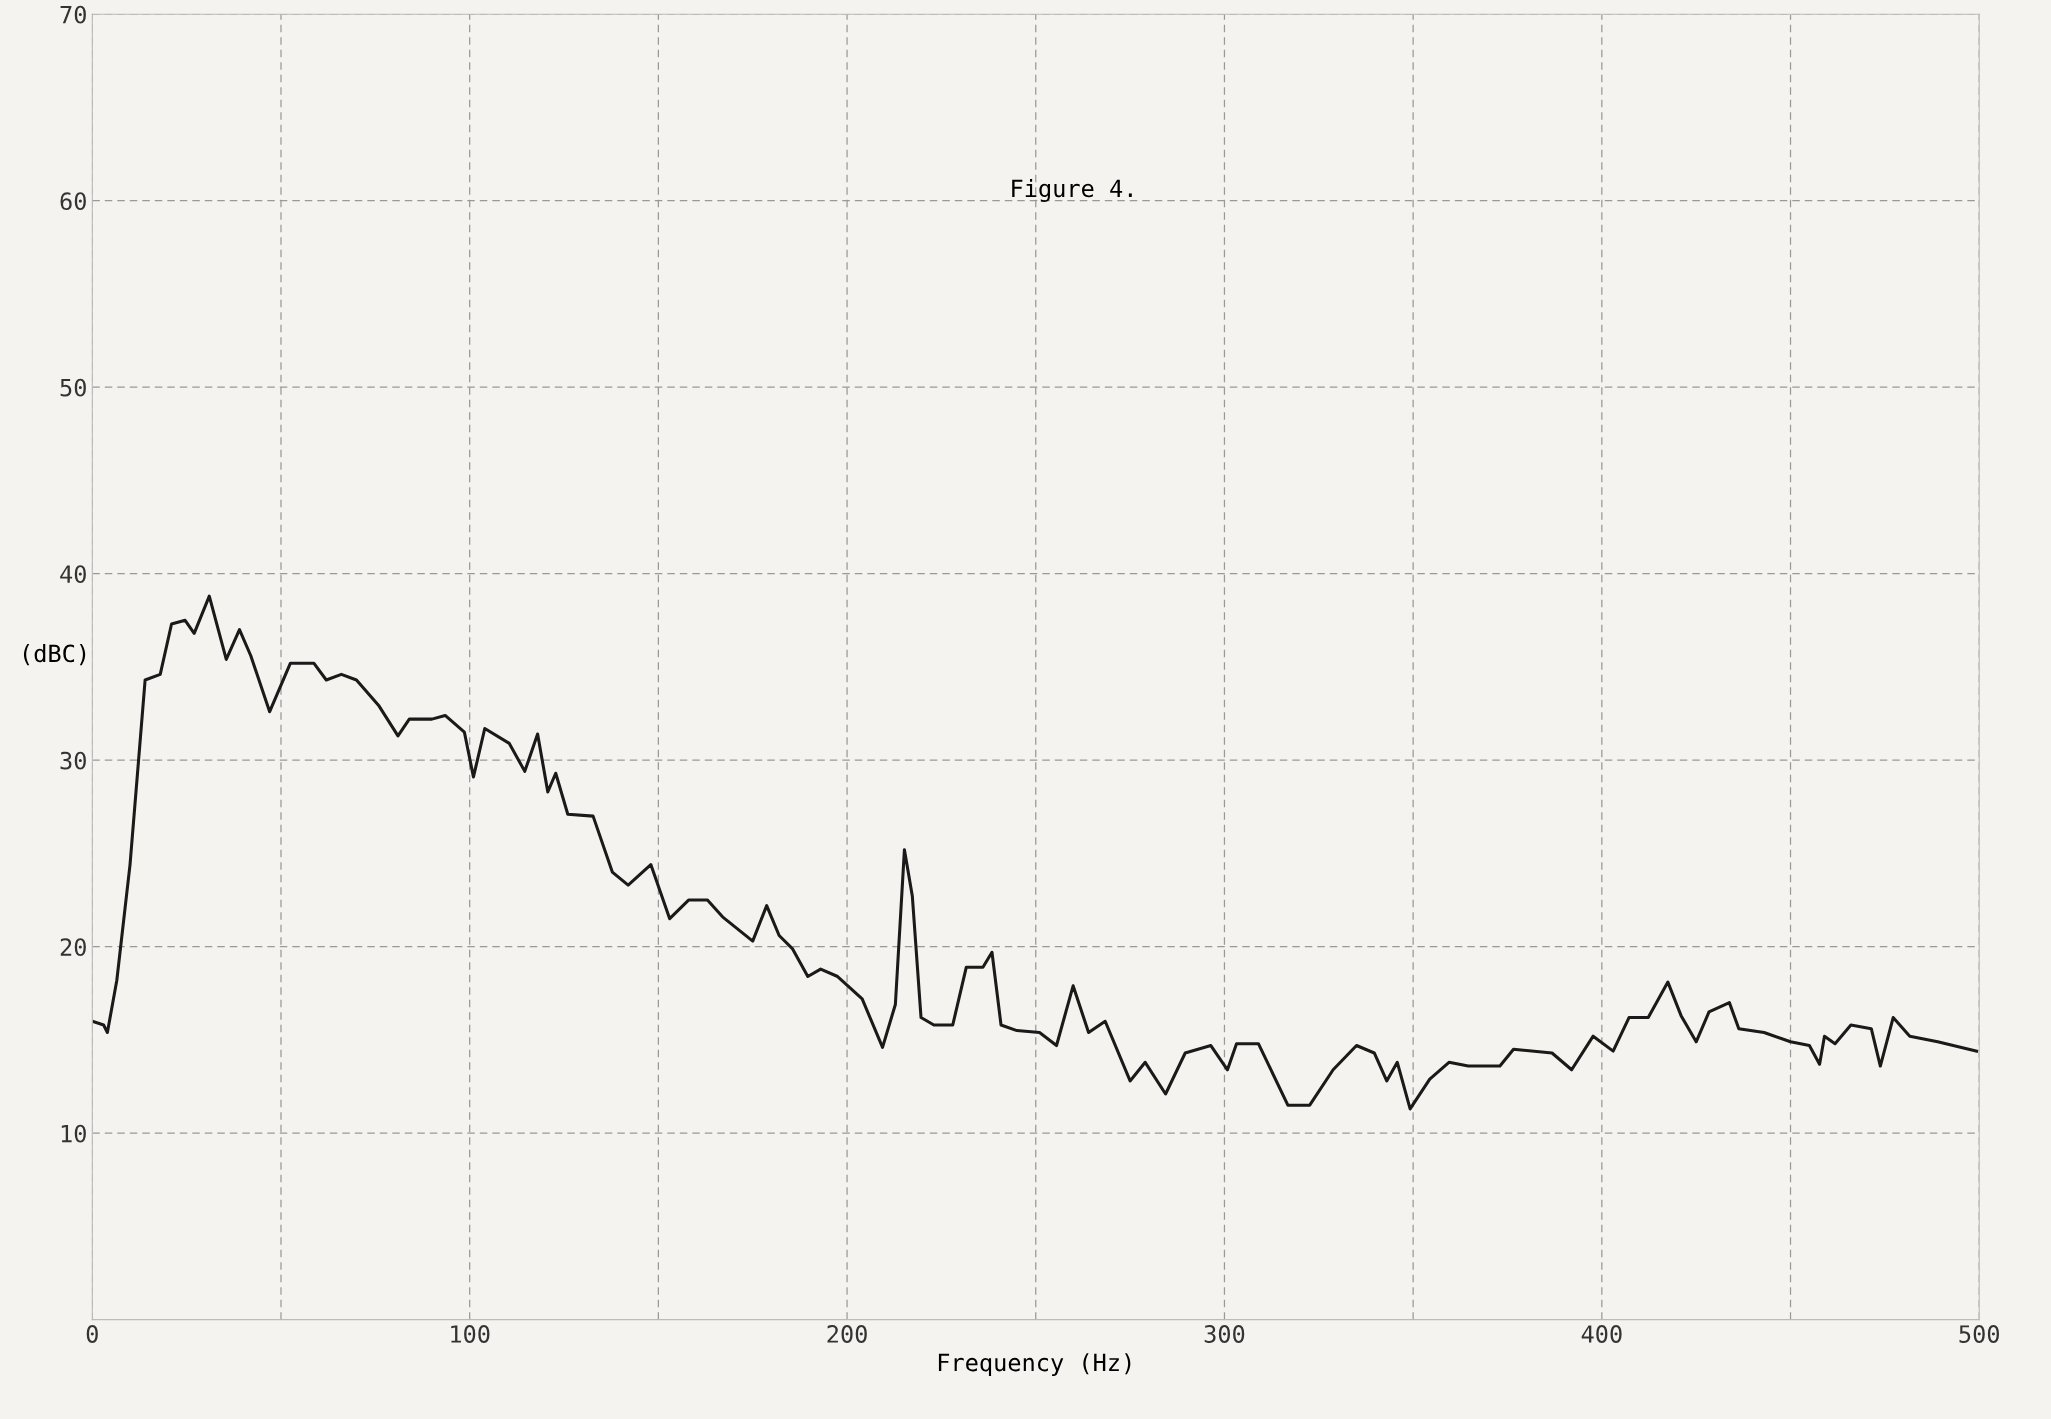 This screenshot has height=1419, width=2051. I want to click on x-tick-label: 300, so click(1224, 1334).